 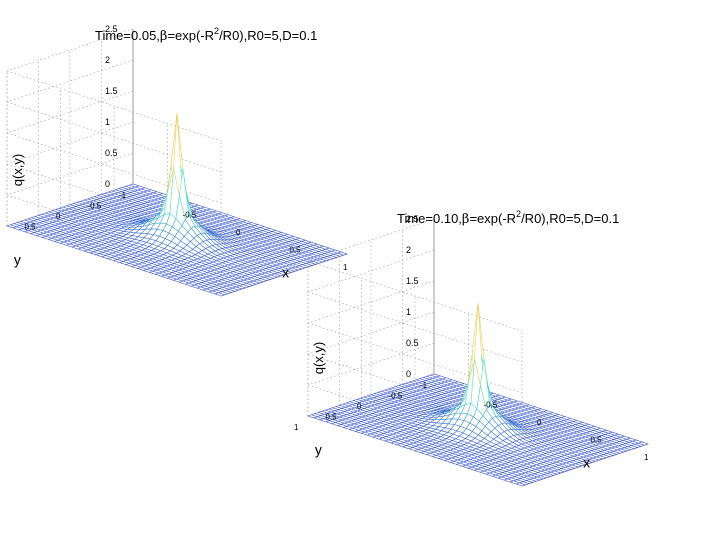 I want to click on y-tick-label: 1, so click(x=296, y=427).